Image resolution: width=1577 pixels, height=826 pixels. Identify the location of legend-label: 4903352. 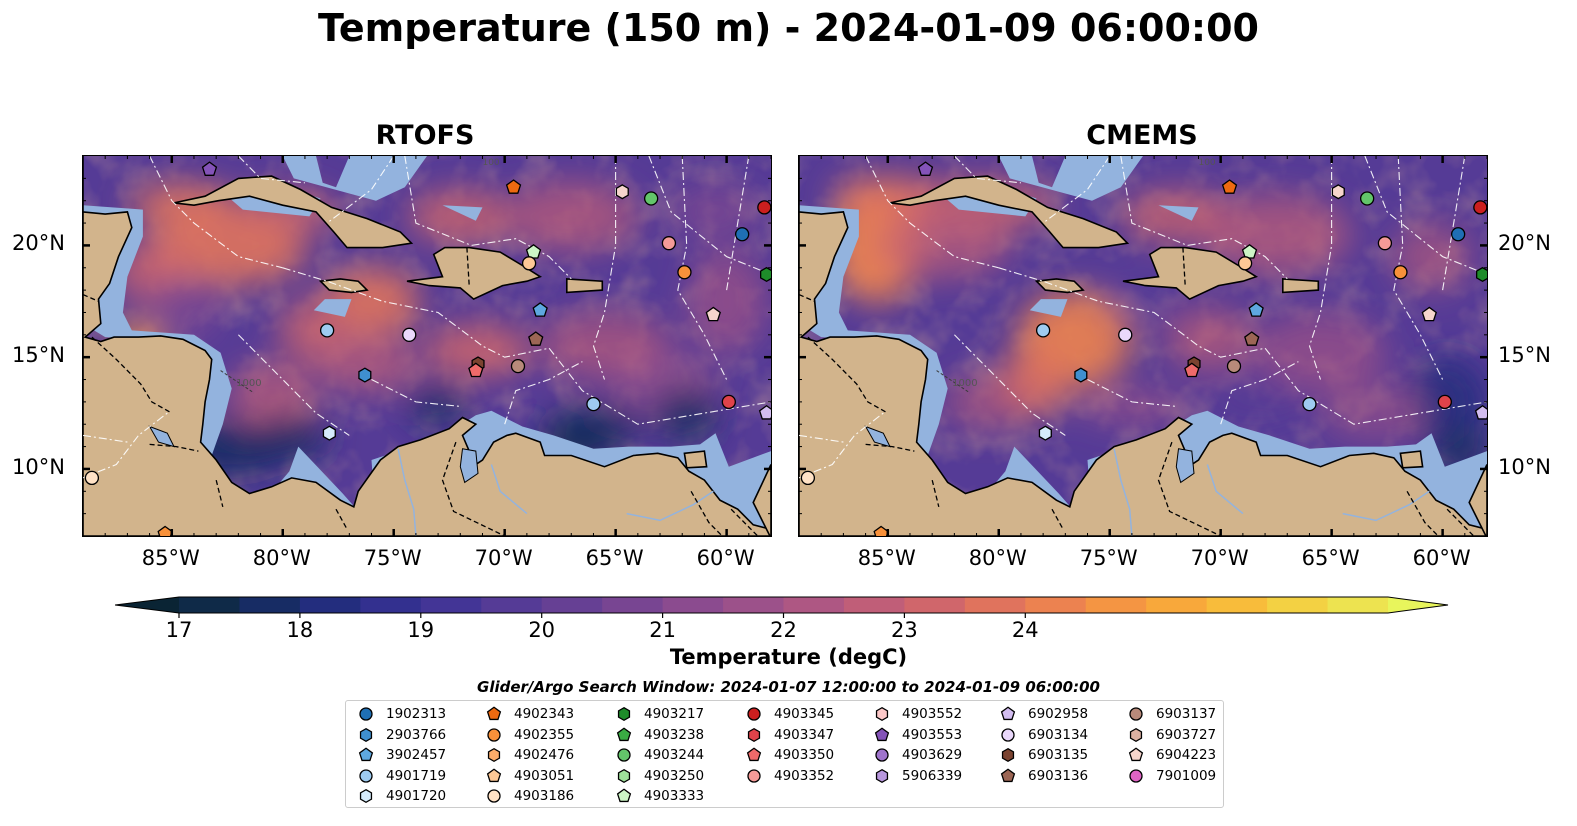
(804, 775).